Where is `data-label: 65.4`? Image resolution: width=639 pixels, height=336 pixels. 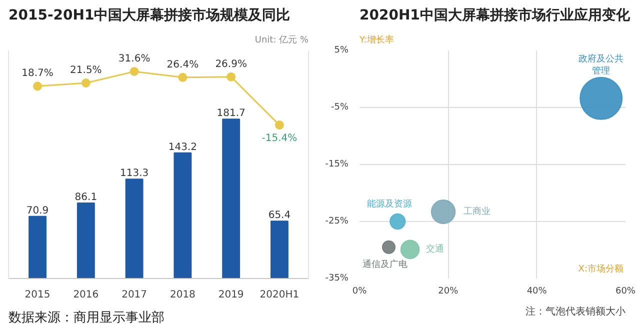 data-label: 65.4 is located at coordinates (279, 216).